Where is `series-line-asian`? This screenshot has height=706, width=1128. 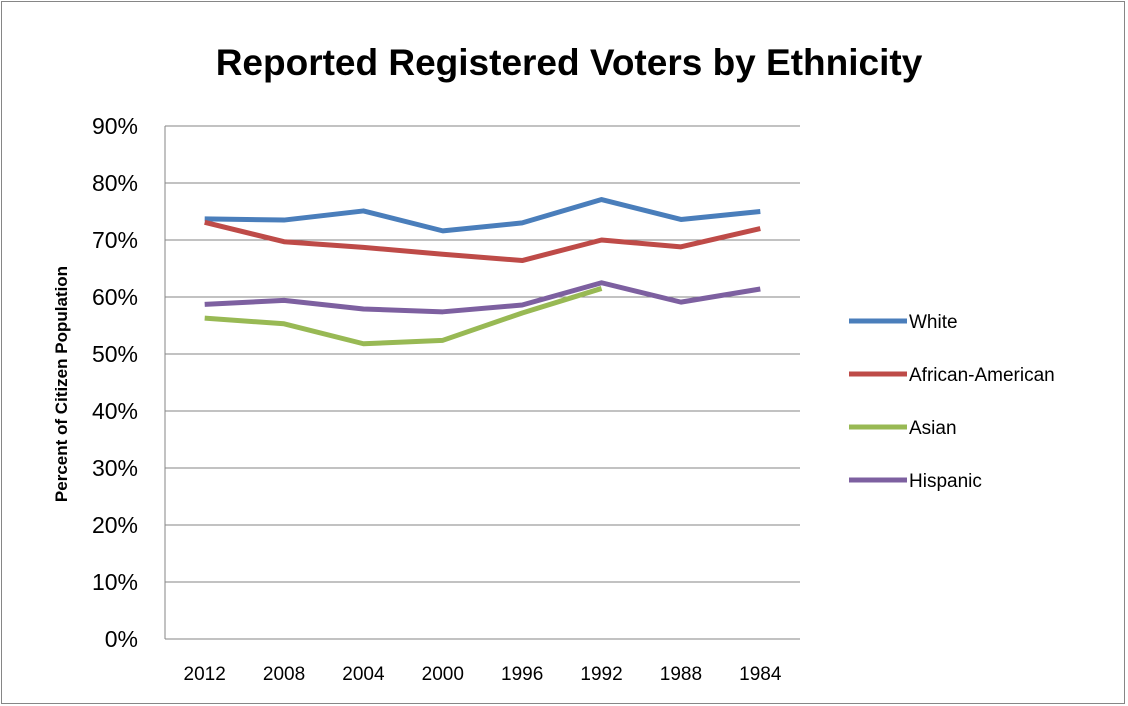
series-line-asian is located at coordinates (403, 316).